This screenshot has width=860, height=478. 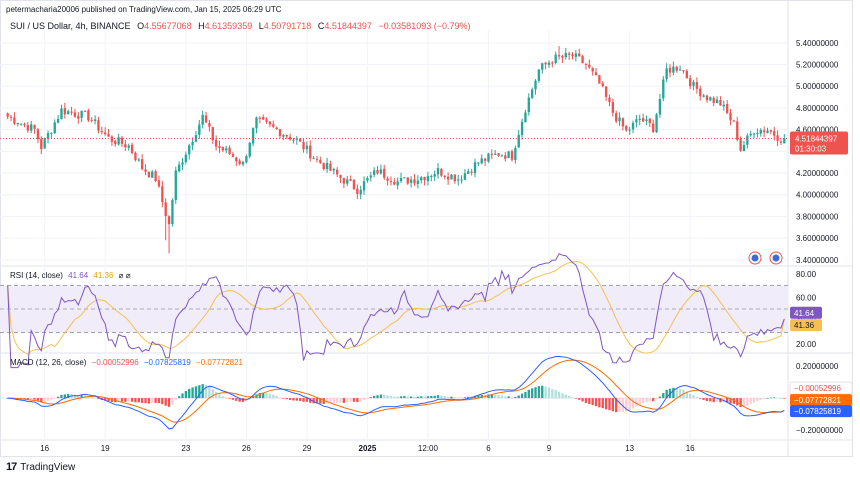 What do you see at coordinates (806, 274) in the screenshot?
I see `rsi-axis-tick: 80.00` at bounding box center [806, 274].